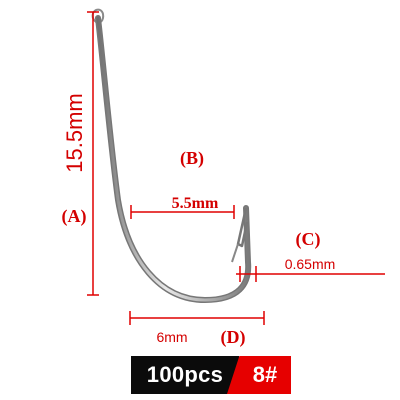 This screenshot has height=400, width=400. What do you see at coordinates (308, 239) in the screenshot?
I see `label-c: (C)` at bounding box center [308, 239].